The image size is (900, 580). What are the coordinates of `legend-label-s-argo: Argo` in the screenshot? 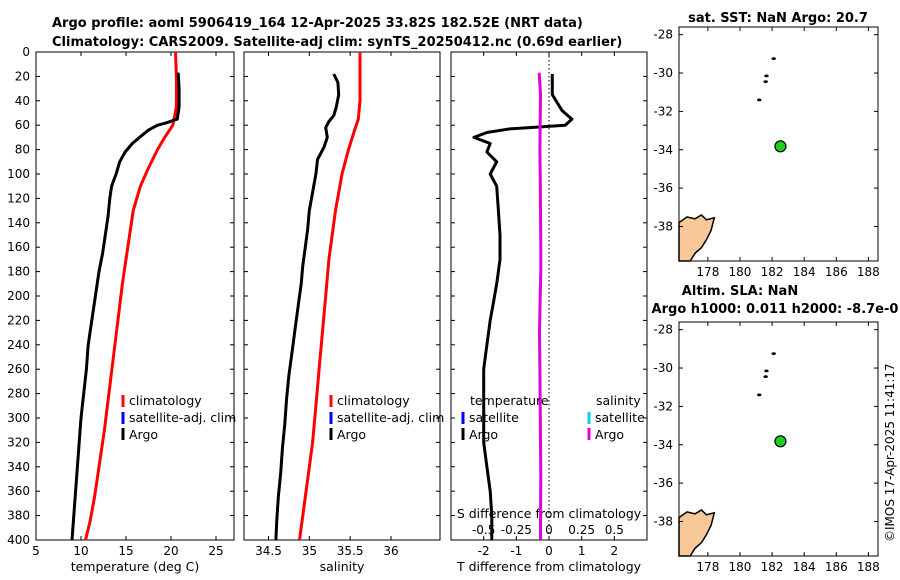 It's located at (609, 434).